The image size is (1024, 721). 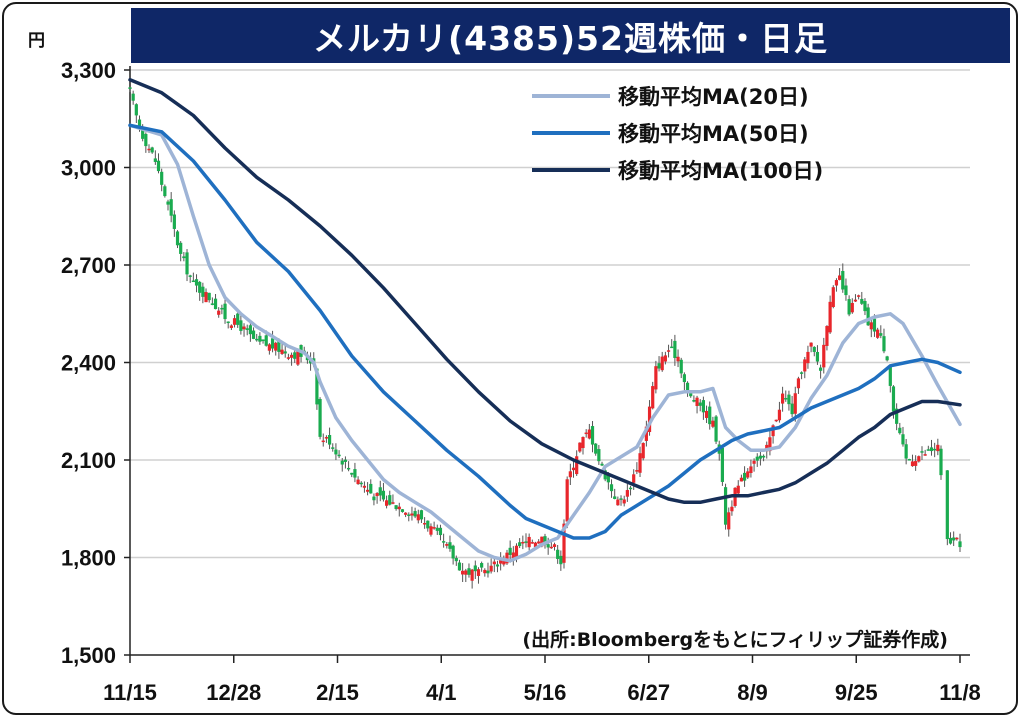 What do you see at coordinates (95, 363) in the screenshot?
I see `y-axis-ticks: 1,500 1,800 2,100 2,400 2,700 3,000 3,300` at bounding box center [95, 363].